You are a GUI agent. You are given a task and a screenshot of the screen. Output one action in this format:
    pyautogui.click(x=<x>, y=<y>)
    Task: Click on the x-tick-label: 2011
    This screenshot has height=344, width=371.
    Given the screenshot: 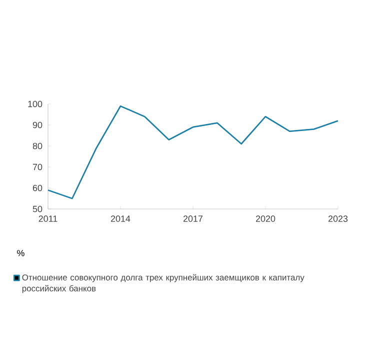 What is the action you would take?
    pyautogui.click(x=48, y=219)
    